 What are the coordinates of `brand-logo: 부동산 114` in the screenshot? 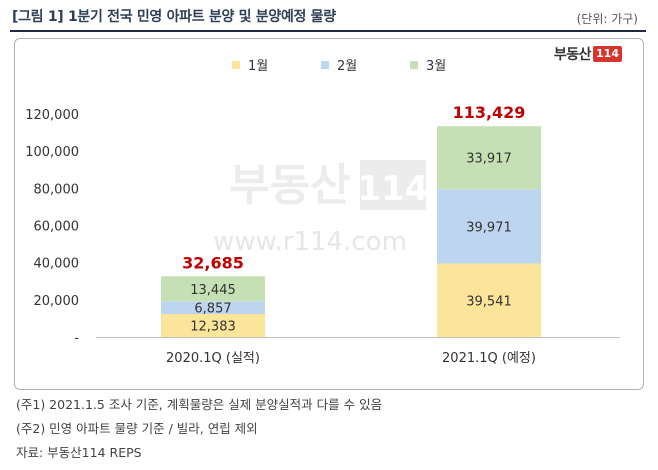 It's located at (588, 54).